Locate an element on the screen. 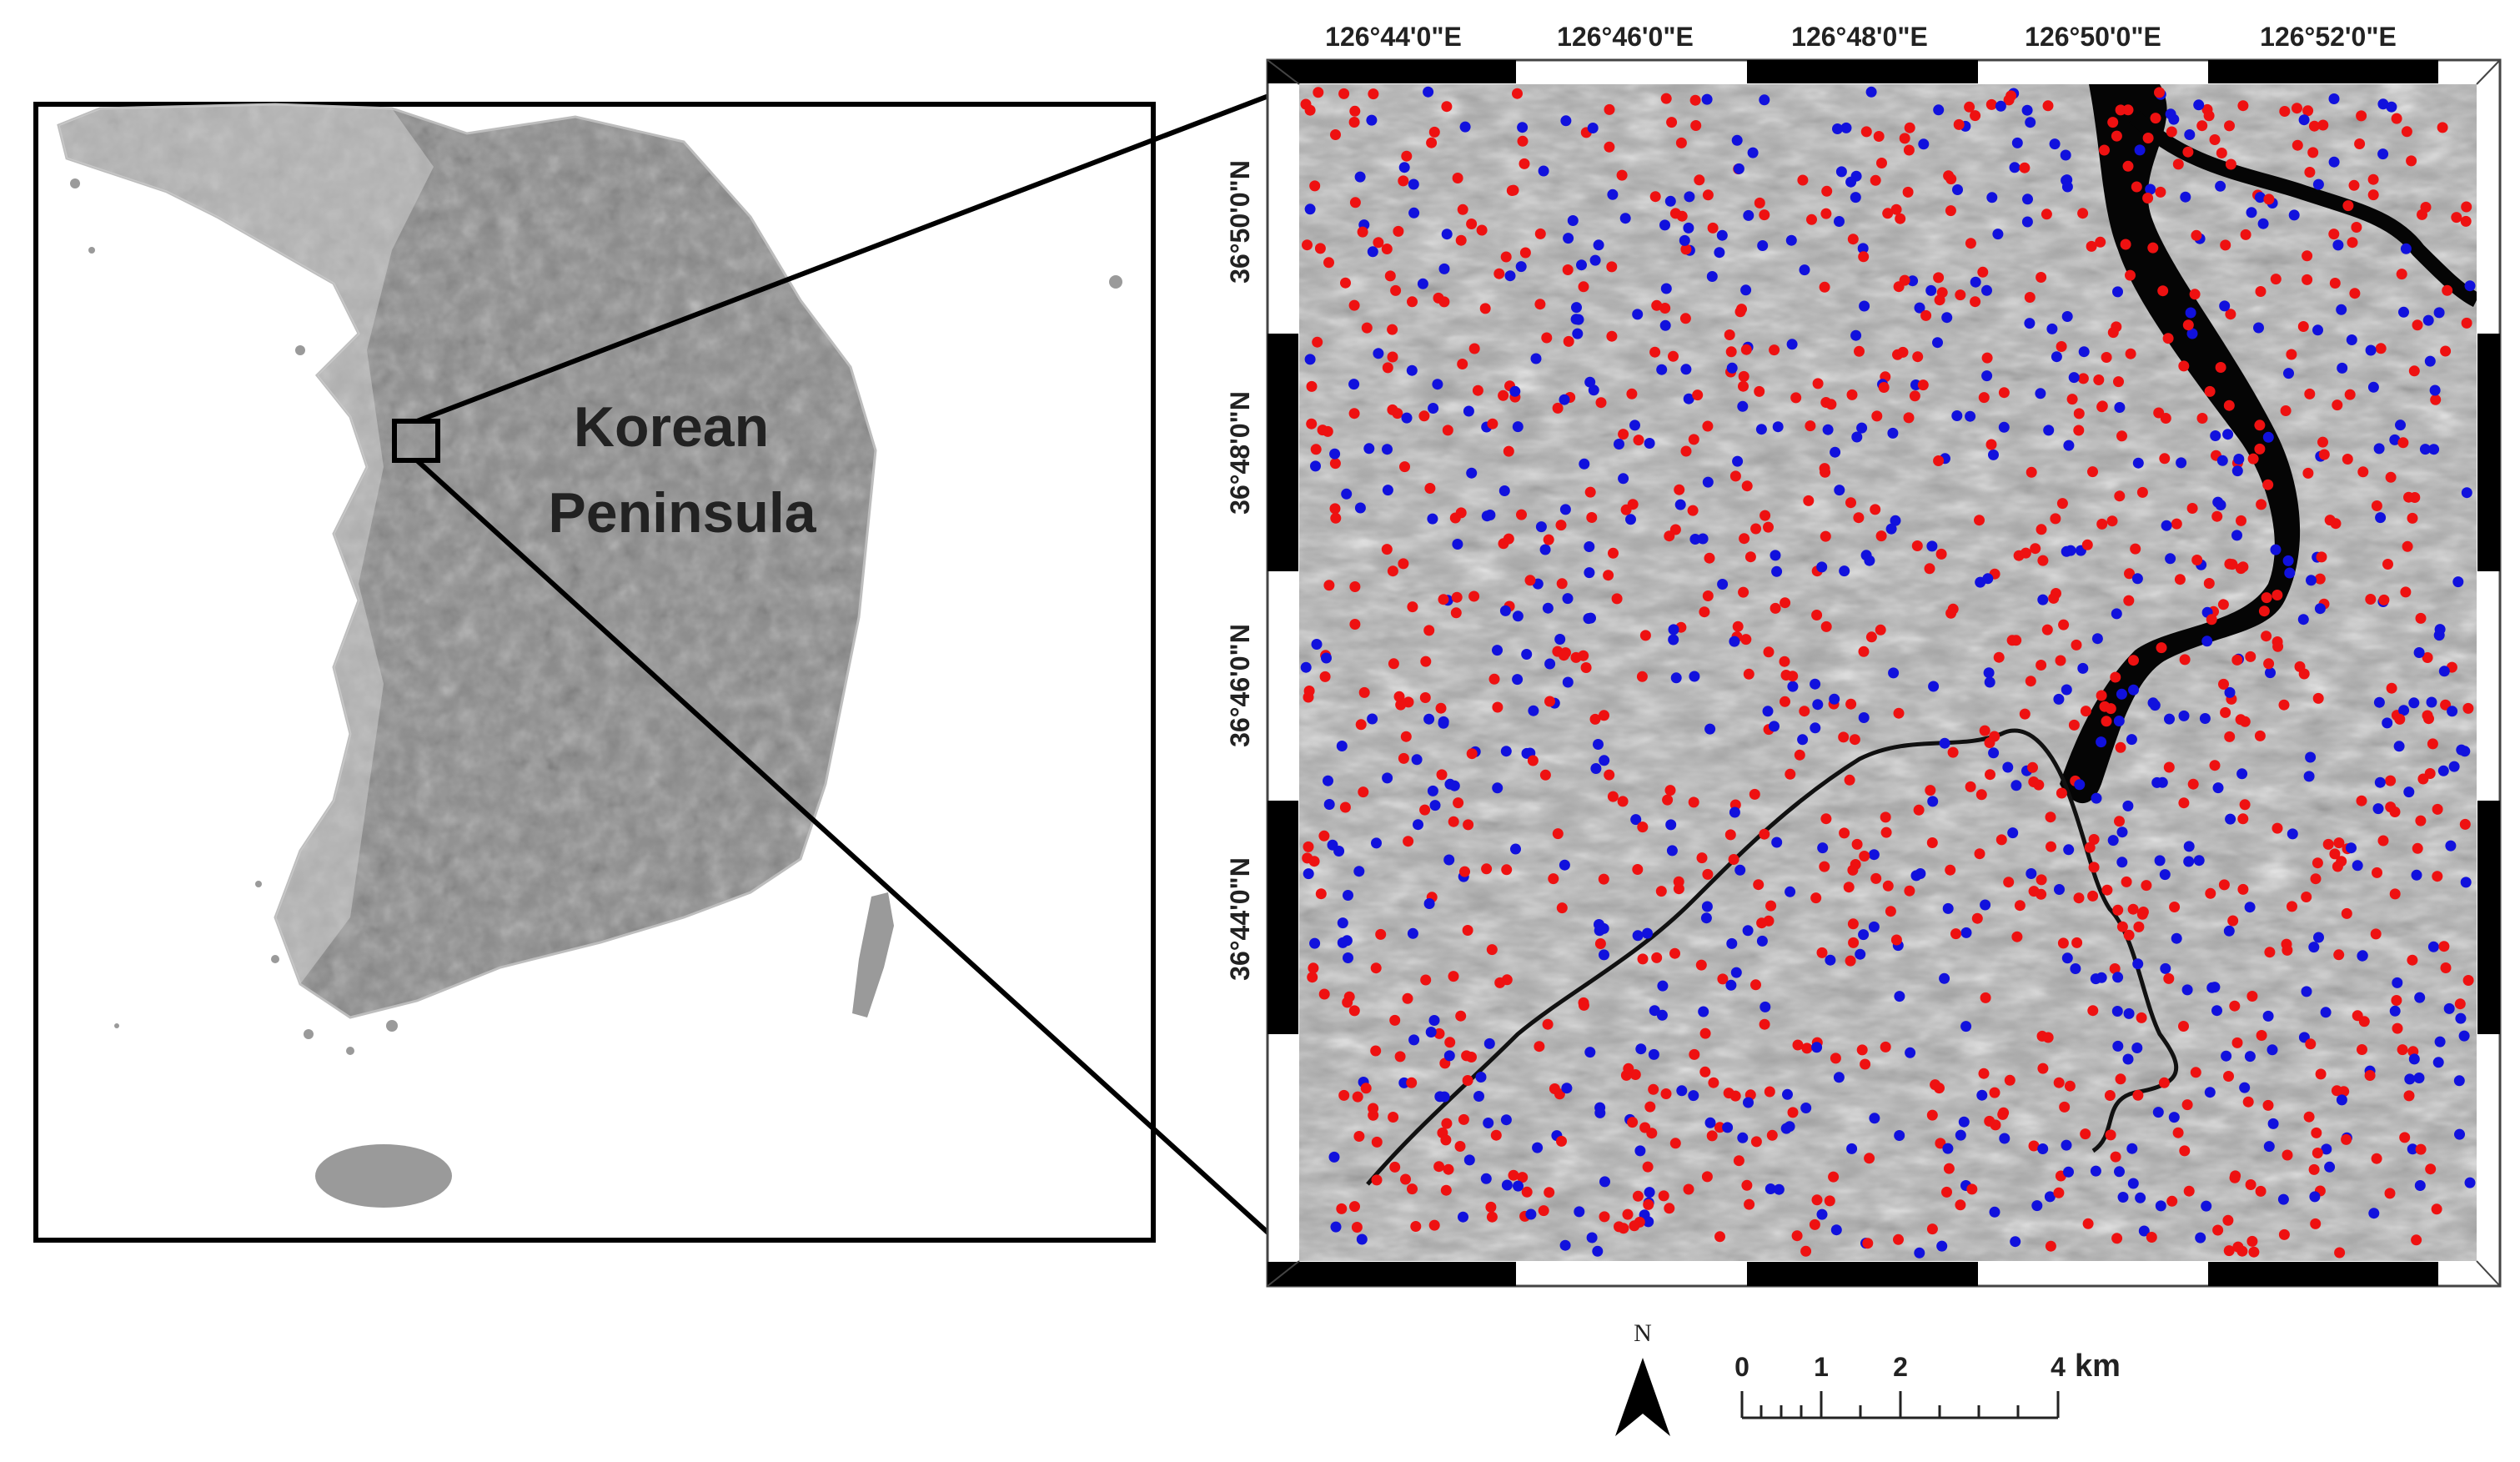 Image resolution: width=2520 pixels, height=1462 pixels. peninsula-label-line1: Korean is located at coordinates (671, 427).